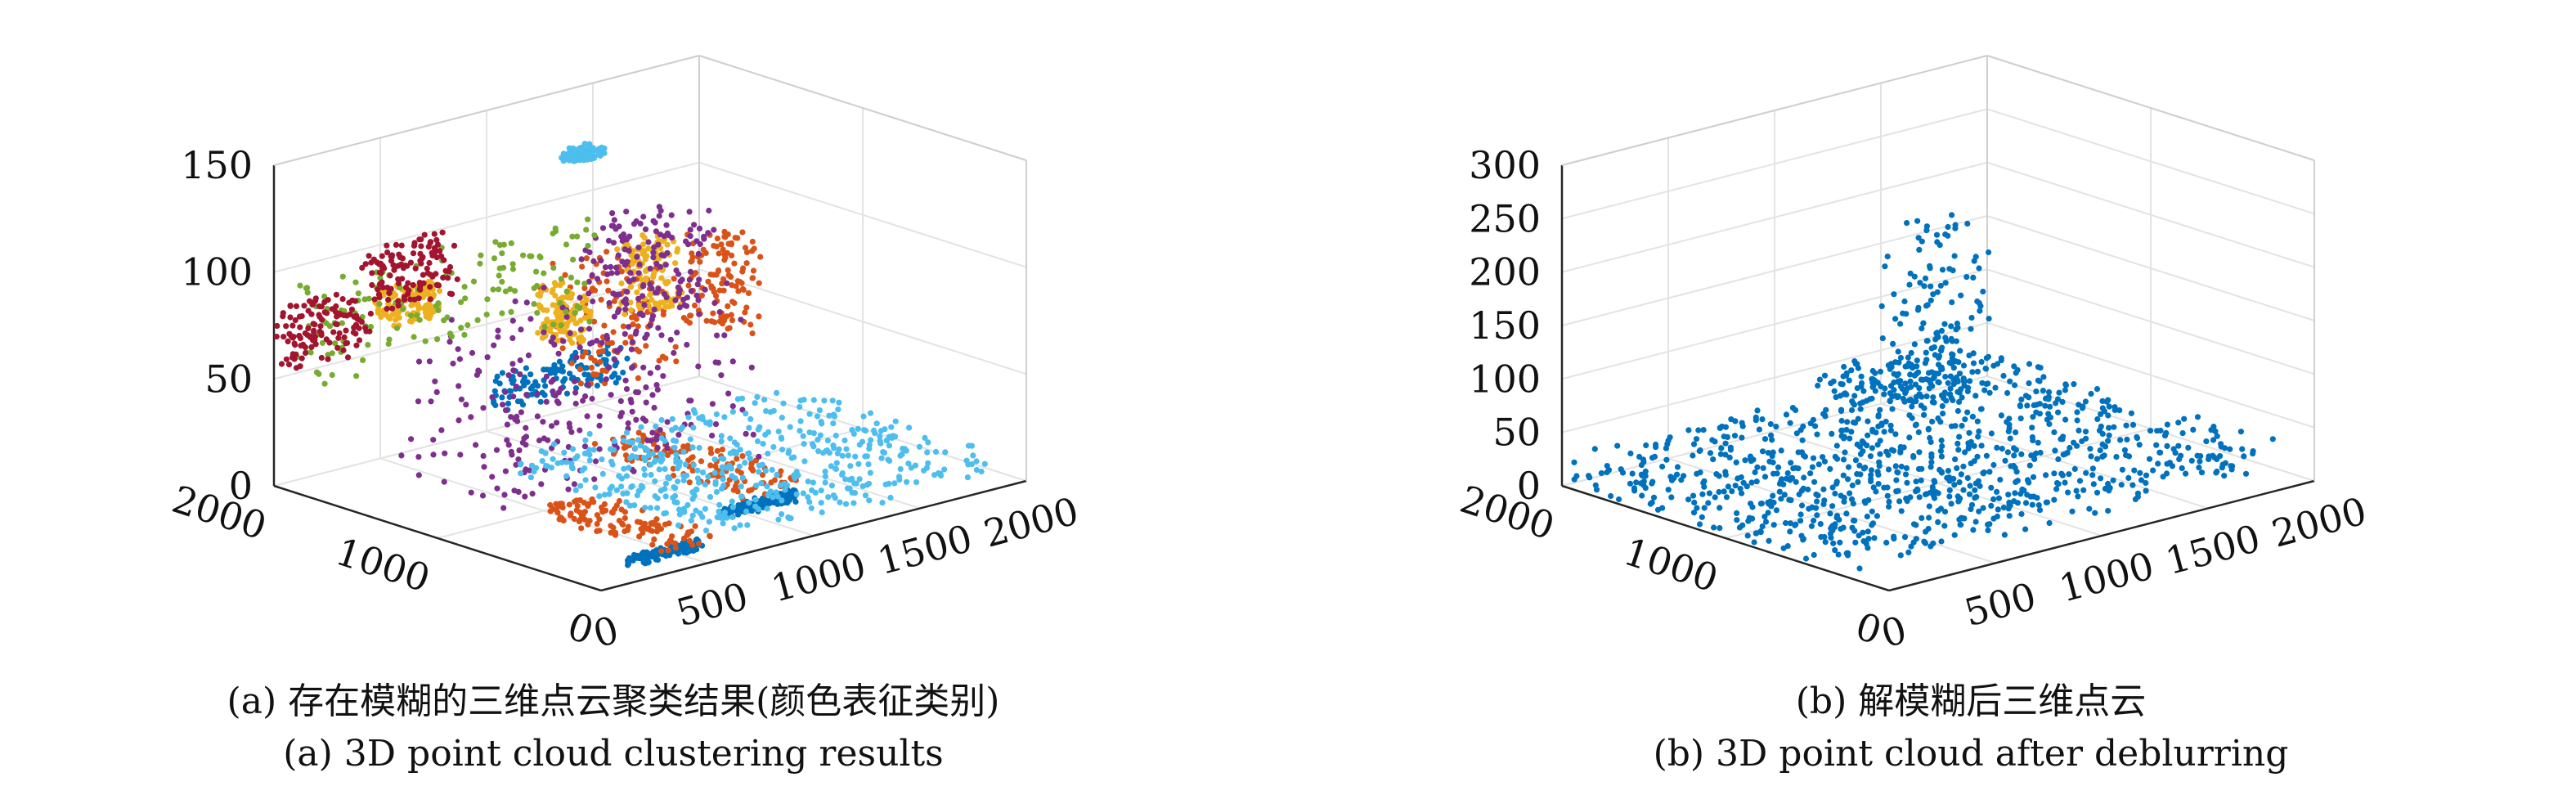  Describe the element at coordinates (614, 701) in the screenshot. I see `caption-a-cn: (a) 存在模糊的三维点云聚类结果(颜色表征类别)` at that location.